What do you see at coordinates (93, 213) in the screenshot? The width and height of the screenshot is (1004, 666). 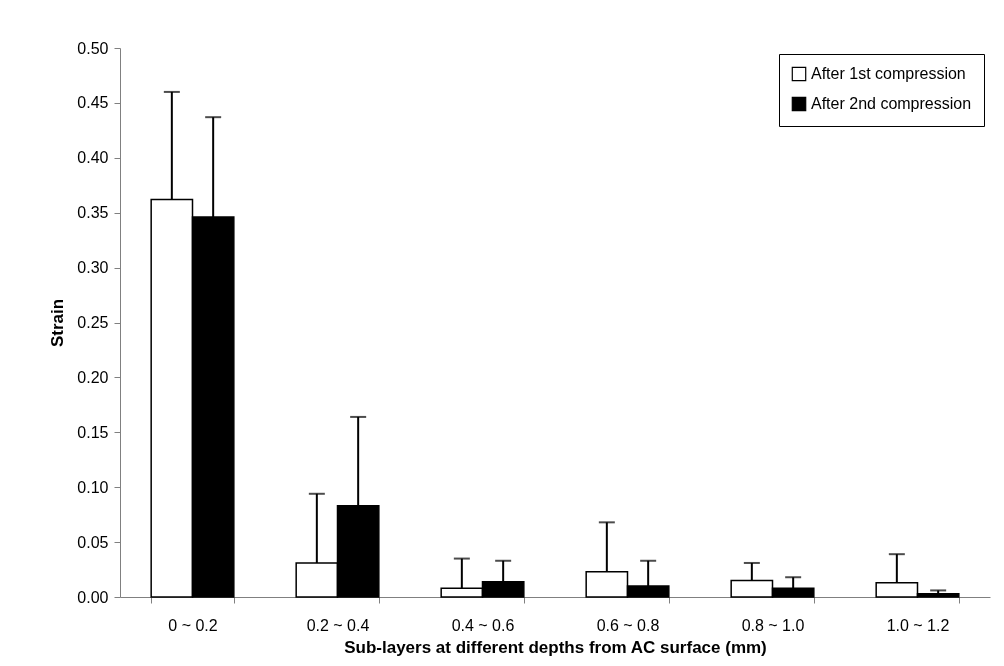 I see `y-tick-label: 0.35` at bounding box center [93, 213].